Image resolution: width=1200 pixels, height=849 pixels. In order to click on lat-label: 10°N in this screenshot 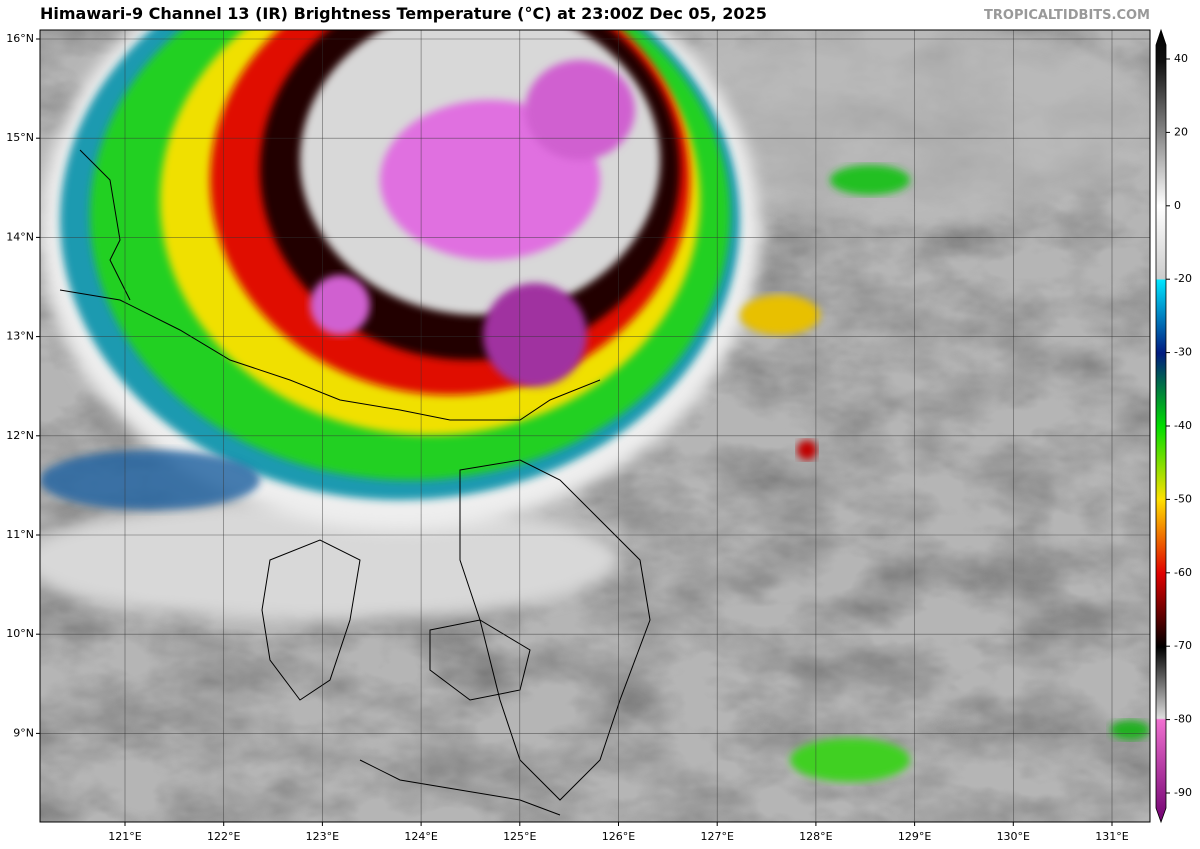, I will do `click(20, 633)`.